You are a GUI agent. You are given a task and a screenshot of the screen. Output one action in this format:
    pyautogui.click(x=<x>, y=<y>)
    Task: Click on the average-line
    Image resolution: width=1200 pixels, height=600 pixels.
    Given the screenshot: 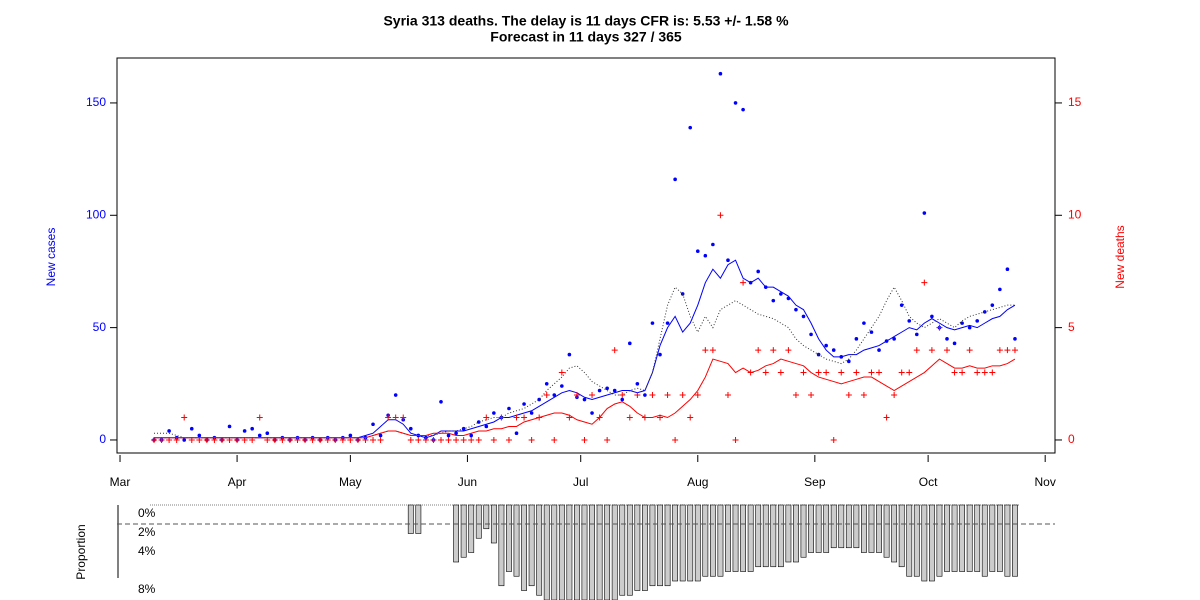 What is the action you would take?
    pyautogui.click(x=585, y=398)
    